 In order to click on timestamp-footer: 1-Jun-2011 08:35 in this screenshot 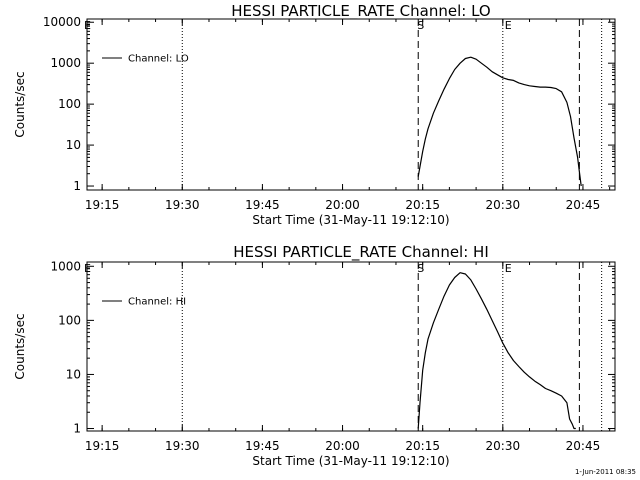, I will do `click(605, 472)`.